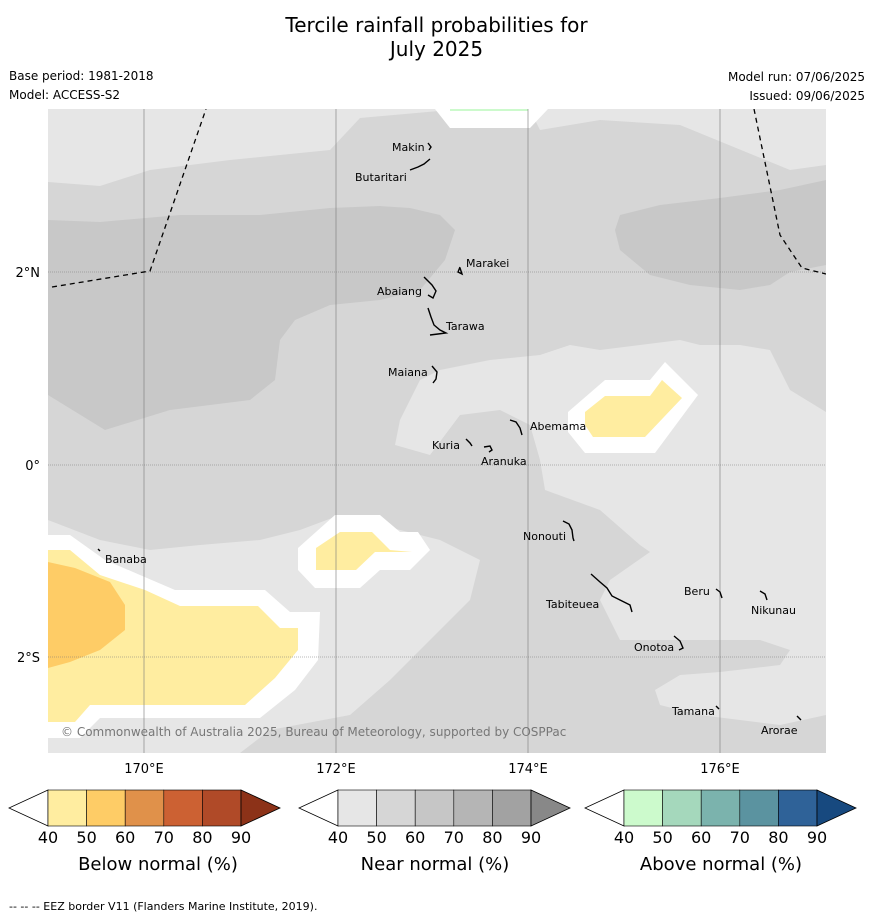 The width and height of the screenshot is (873, 919). I want to click on colorbar-below-normal, so click(144, 808).